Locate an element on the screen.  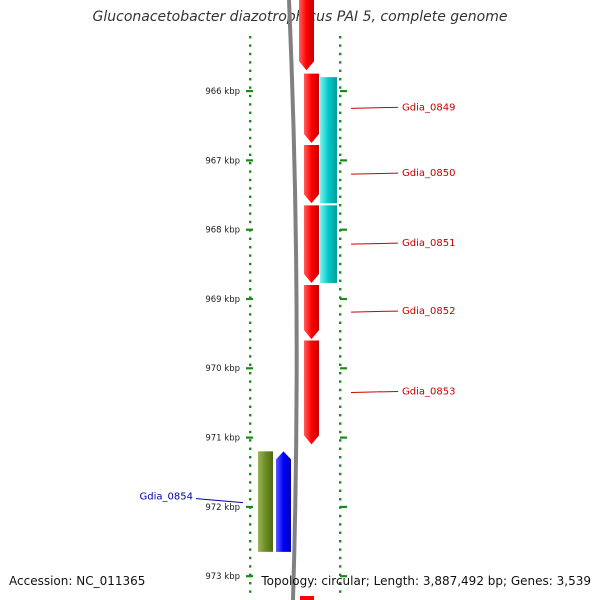
gene-label: Gdia_0849 is located at coordinates (428, 107).